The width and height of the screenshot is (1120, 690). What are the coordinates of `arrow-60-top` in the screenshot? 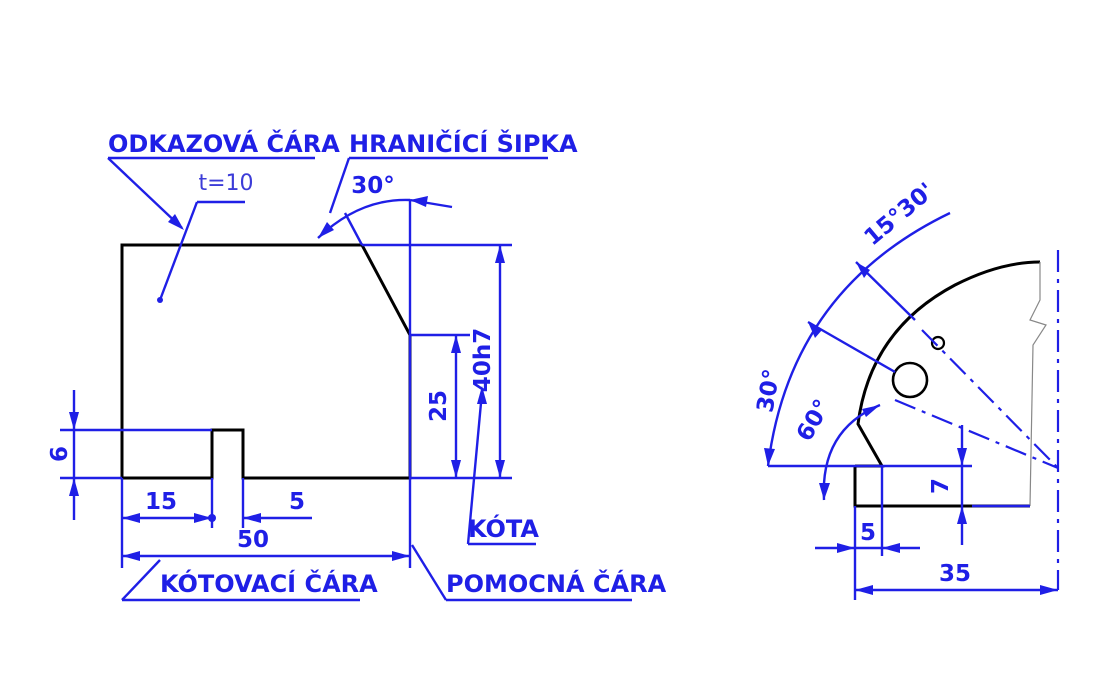 It's located at (871, 411).